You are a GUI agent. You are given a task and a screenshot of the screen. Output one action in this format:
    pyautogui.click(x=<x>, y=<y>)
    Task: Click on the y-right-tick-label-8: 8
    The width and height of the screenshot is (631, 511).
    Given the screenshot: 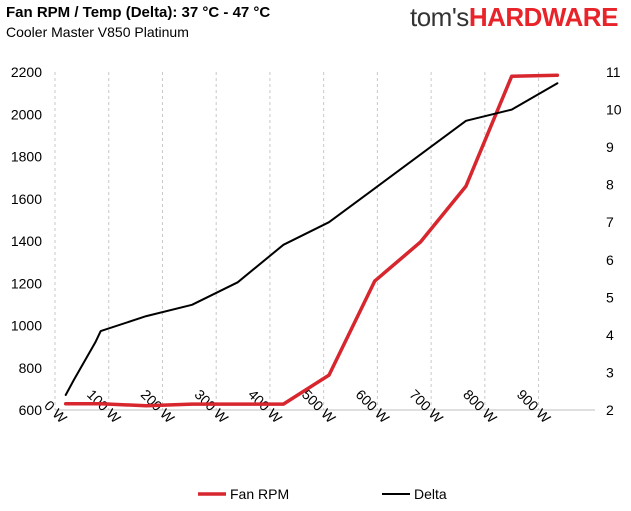 What is the action you would take?
    pyautogui.click(x=610, y=185)
    